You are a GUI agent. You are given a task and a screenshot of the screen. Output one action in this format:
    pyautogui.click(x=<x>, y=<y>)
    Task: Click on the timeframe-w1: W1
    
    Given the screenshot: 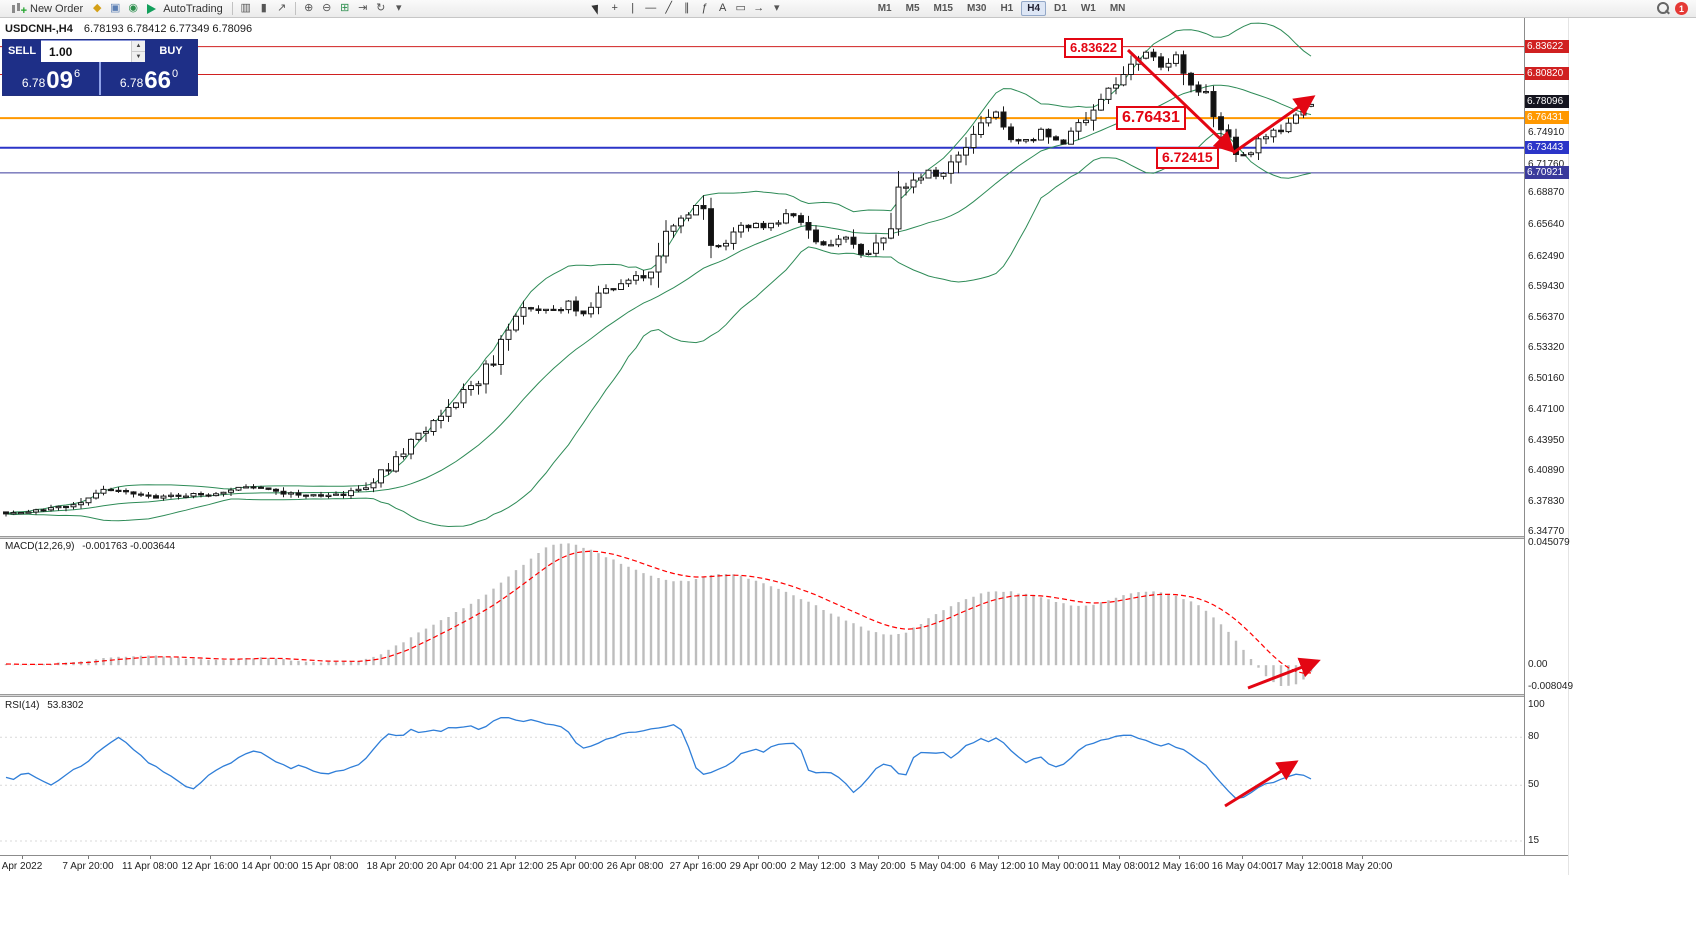 What is the action you would take?
    pyautogui.click(x=1088, y=8)
    